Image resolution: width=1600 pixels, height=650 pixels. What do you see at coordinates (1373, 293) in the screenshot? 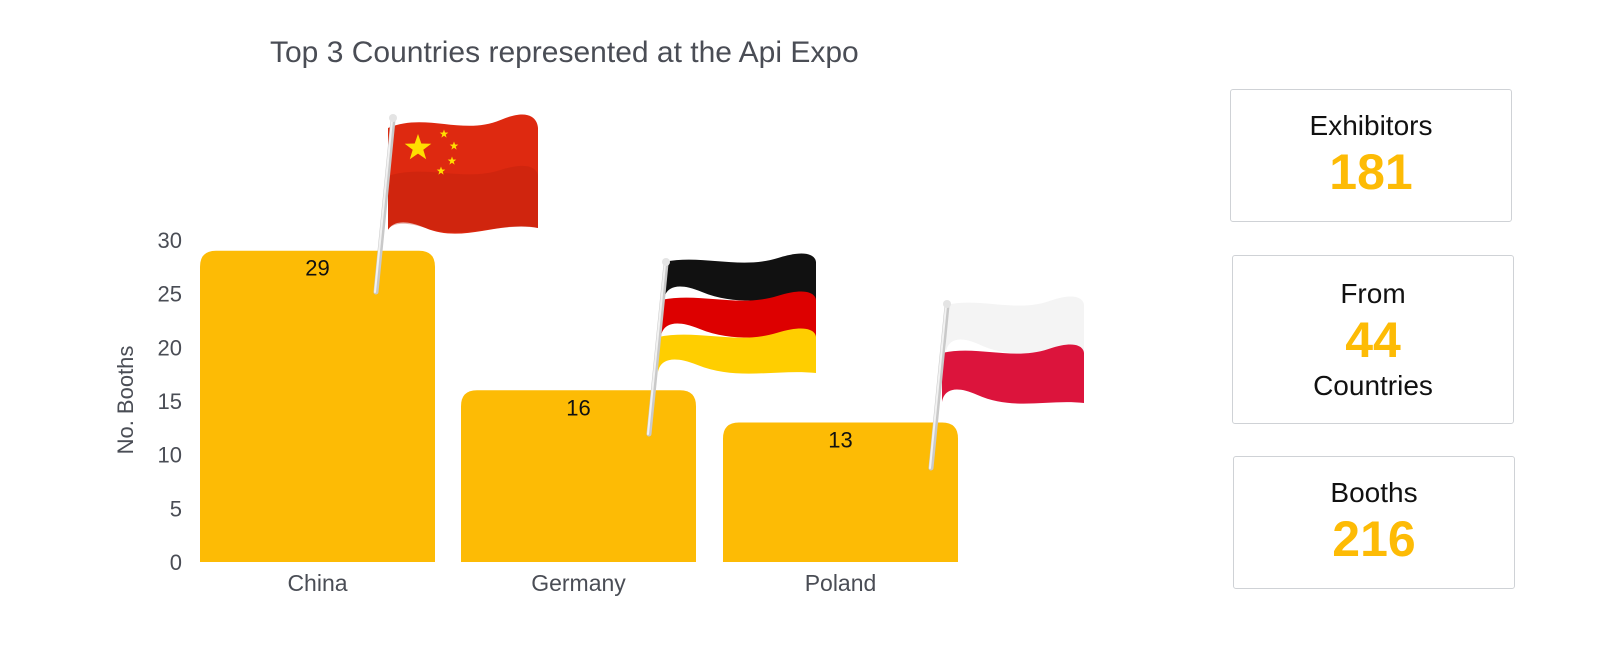
I see `countries-label-top: From` at bounding box center [1373, 293].